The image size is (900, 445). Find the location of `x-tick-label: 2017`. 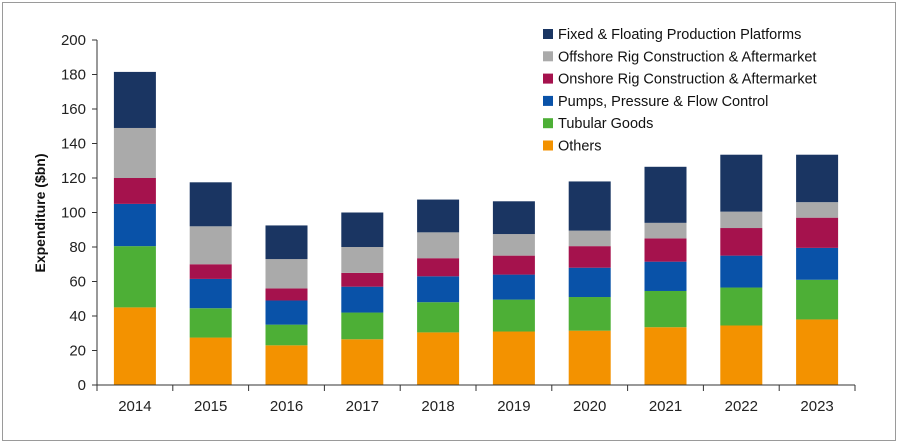

x-tick-label: 2017 is located at coordinates (362, 406).